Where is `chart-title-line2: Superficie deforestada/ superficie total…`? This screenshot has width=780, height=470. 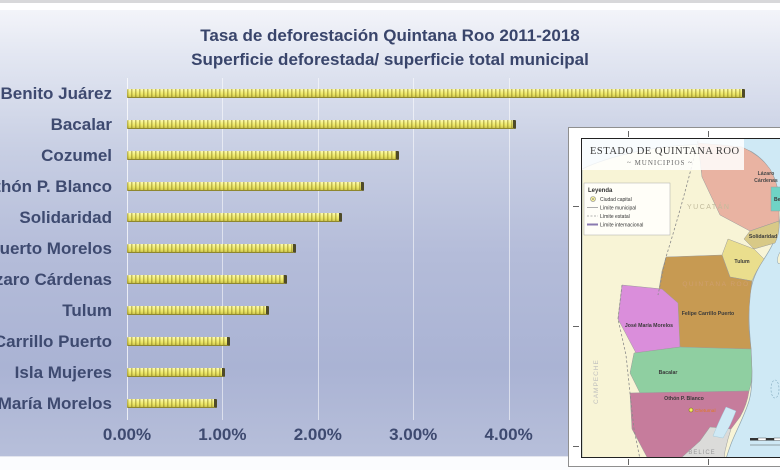
chart-title-line2: Superficie deforestada/ superficie total… is located at coordinates (390, 59).